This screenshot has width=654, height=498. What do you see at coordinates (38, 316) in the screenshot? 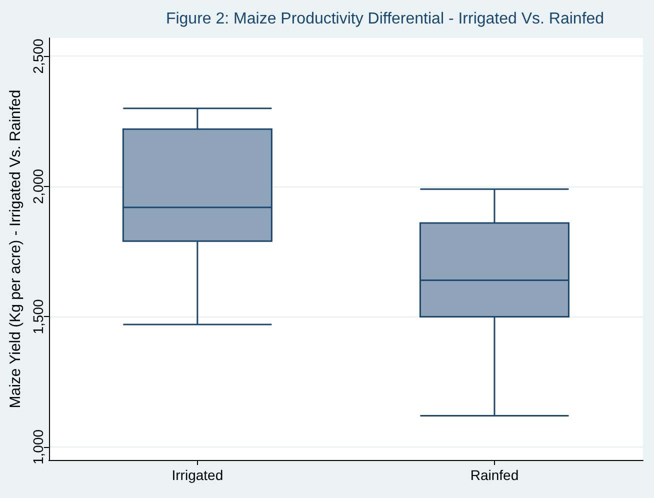
I see `y-tick-label: 1,500` at bounding box center [38, 316].